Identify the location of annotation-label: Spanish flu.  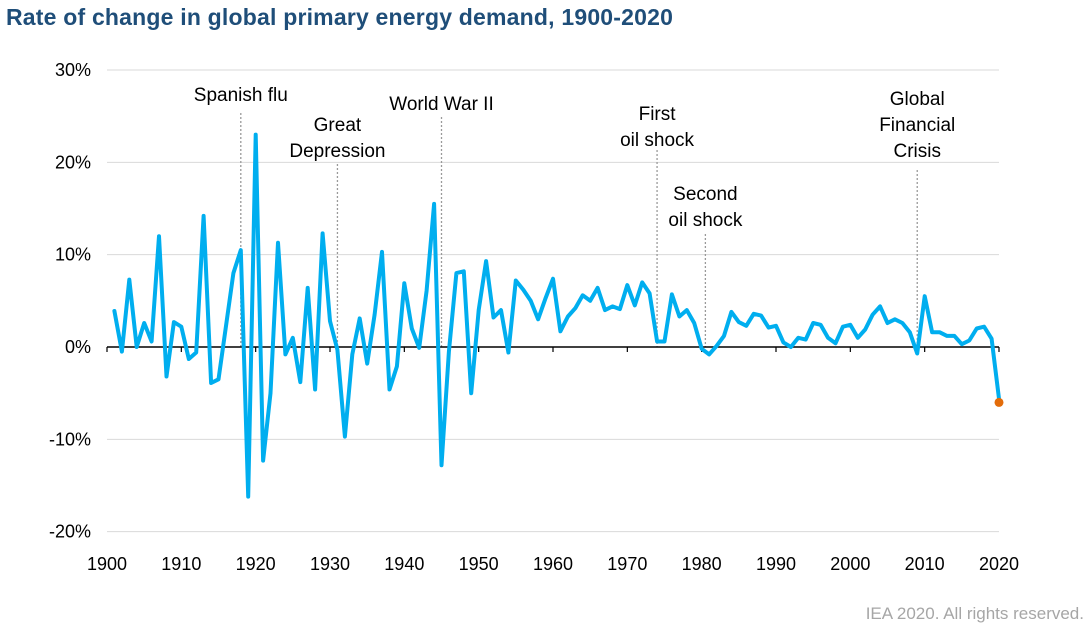
(241, 95).